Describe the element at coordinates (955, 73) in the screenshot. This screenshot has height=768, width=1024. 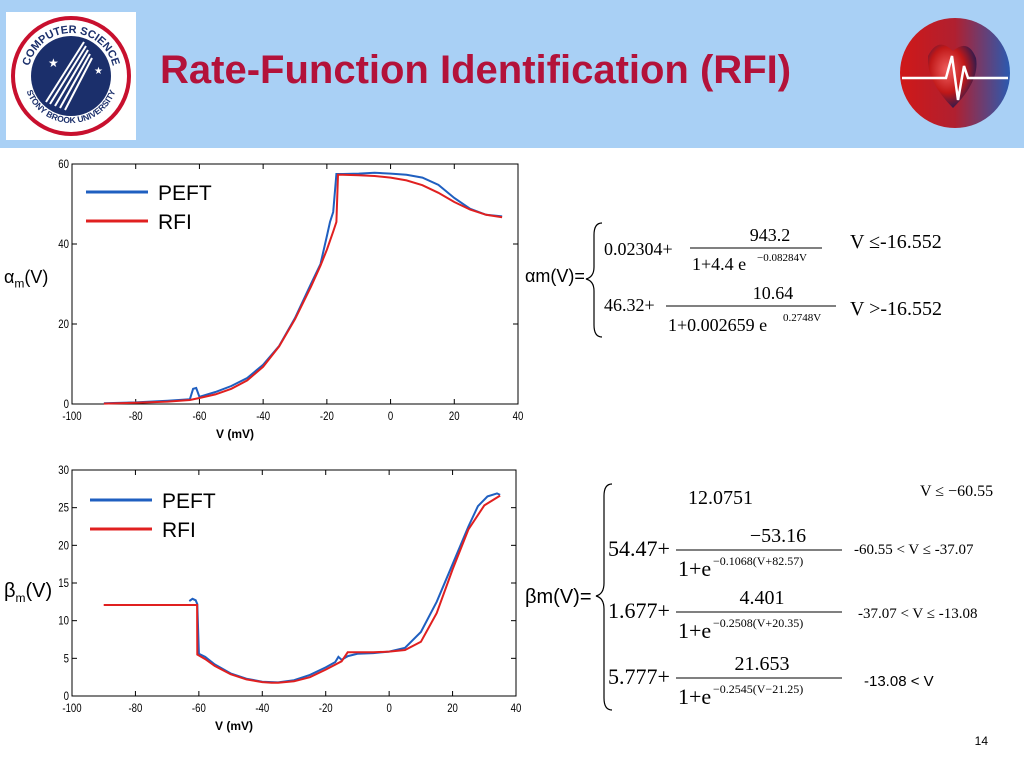
I see `heart-ecg-icon` at that location.